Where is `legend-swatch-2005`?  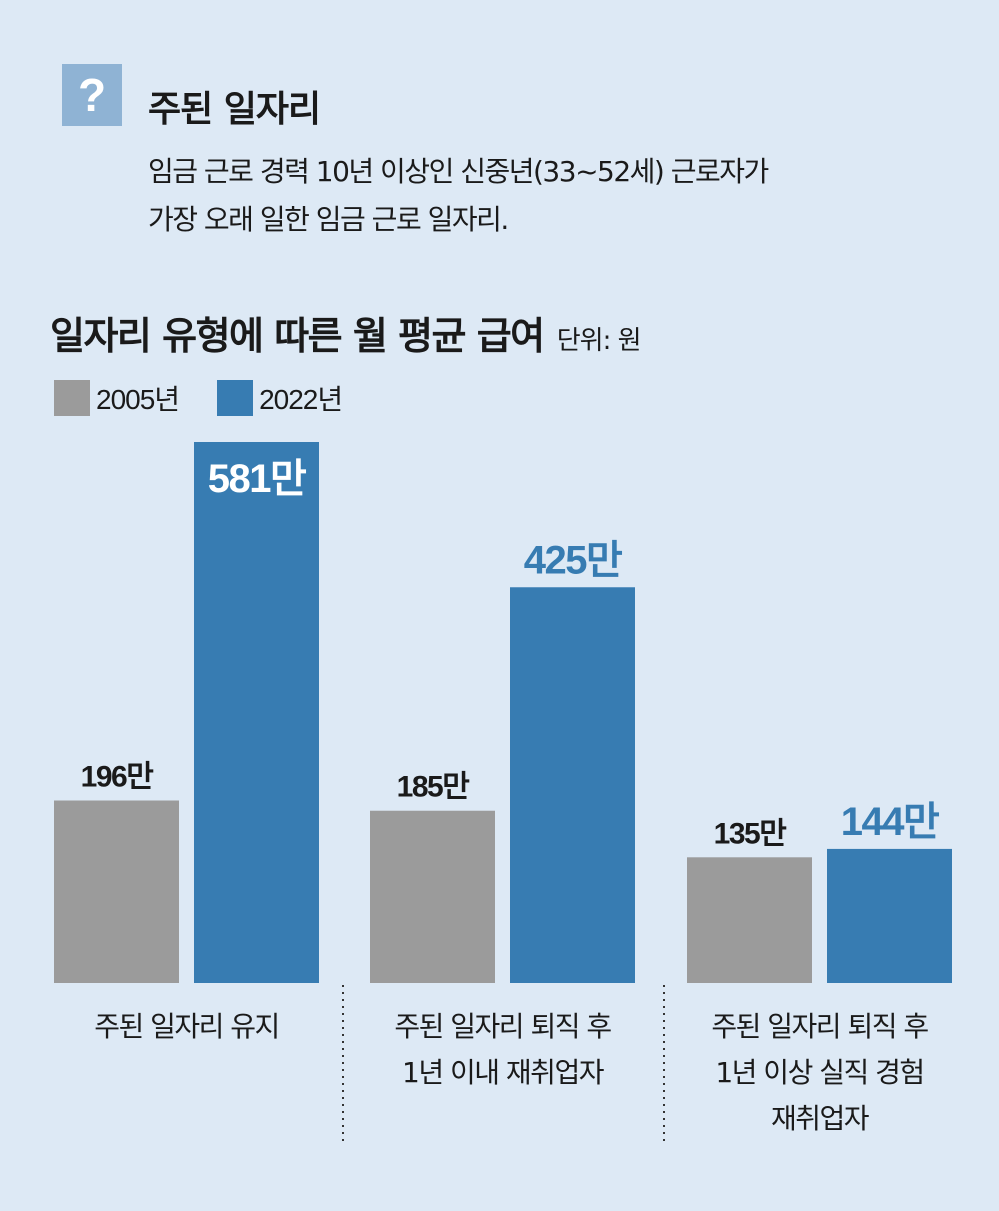
legend-swatch-2005 is located at coordinates (72, 398).